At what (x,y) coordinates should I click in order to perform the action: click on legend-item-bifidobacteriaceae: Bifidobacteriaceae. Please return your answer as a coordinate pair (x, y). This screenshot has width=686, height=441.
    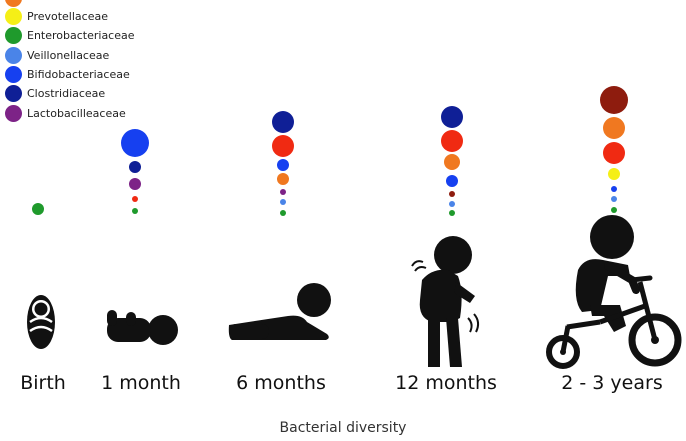
    Looking at the image, I should click on (67, 74).